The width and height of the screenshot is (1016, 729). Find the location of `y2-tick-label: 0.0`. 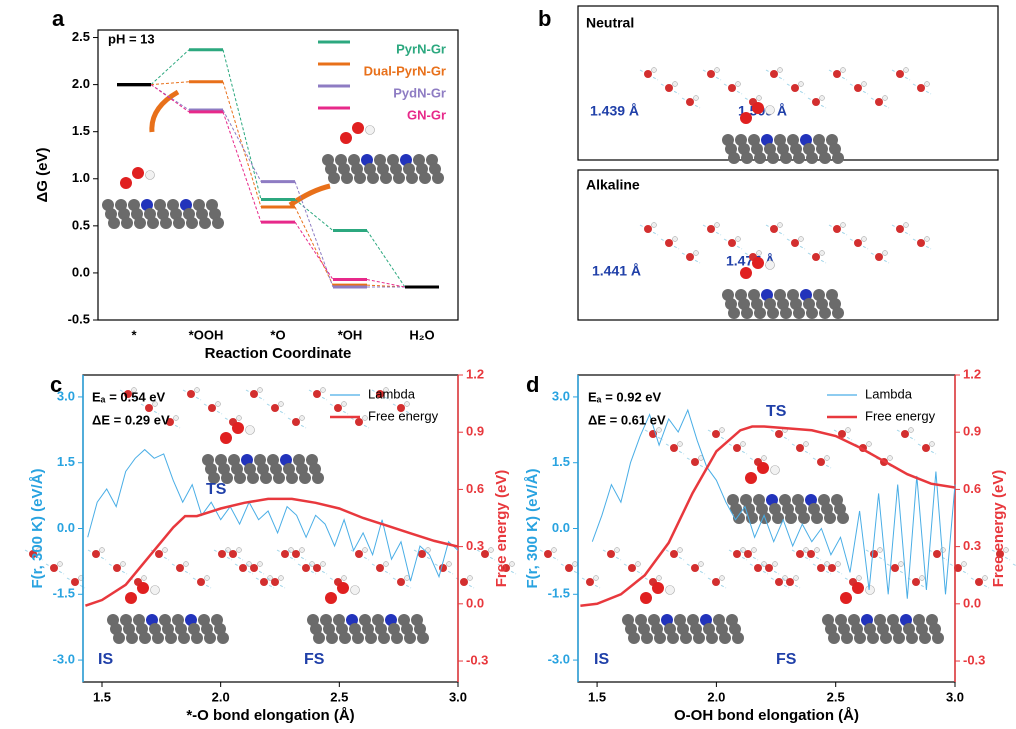

y2-tick-label: 0.0 is located at coordinates (972, 602).